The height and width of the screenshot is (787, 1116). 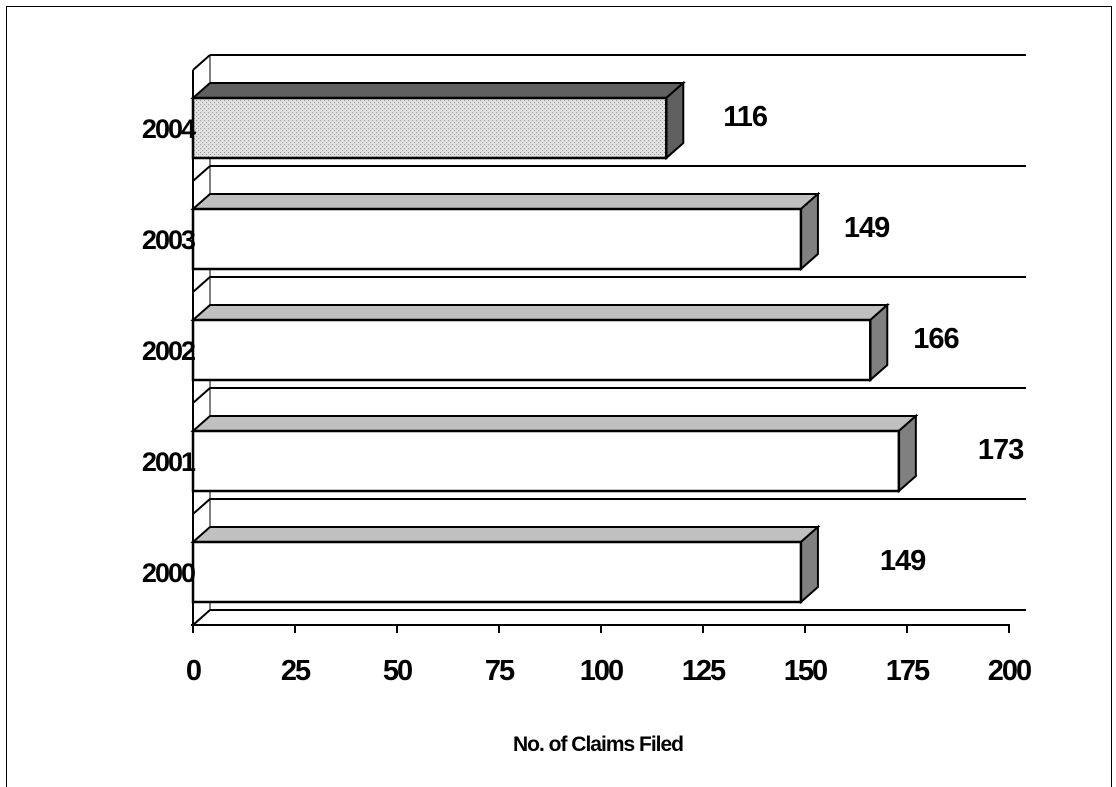 What do you see at coordinates (745, 117) in the screenshot?
I see `value-label: 116` at bounding box center [745, 117].